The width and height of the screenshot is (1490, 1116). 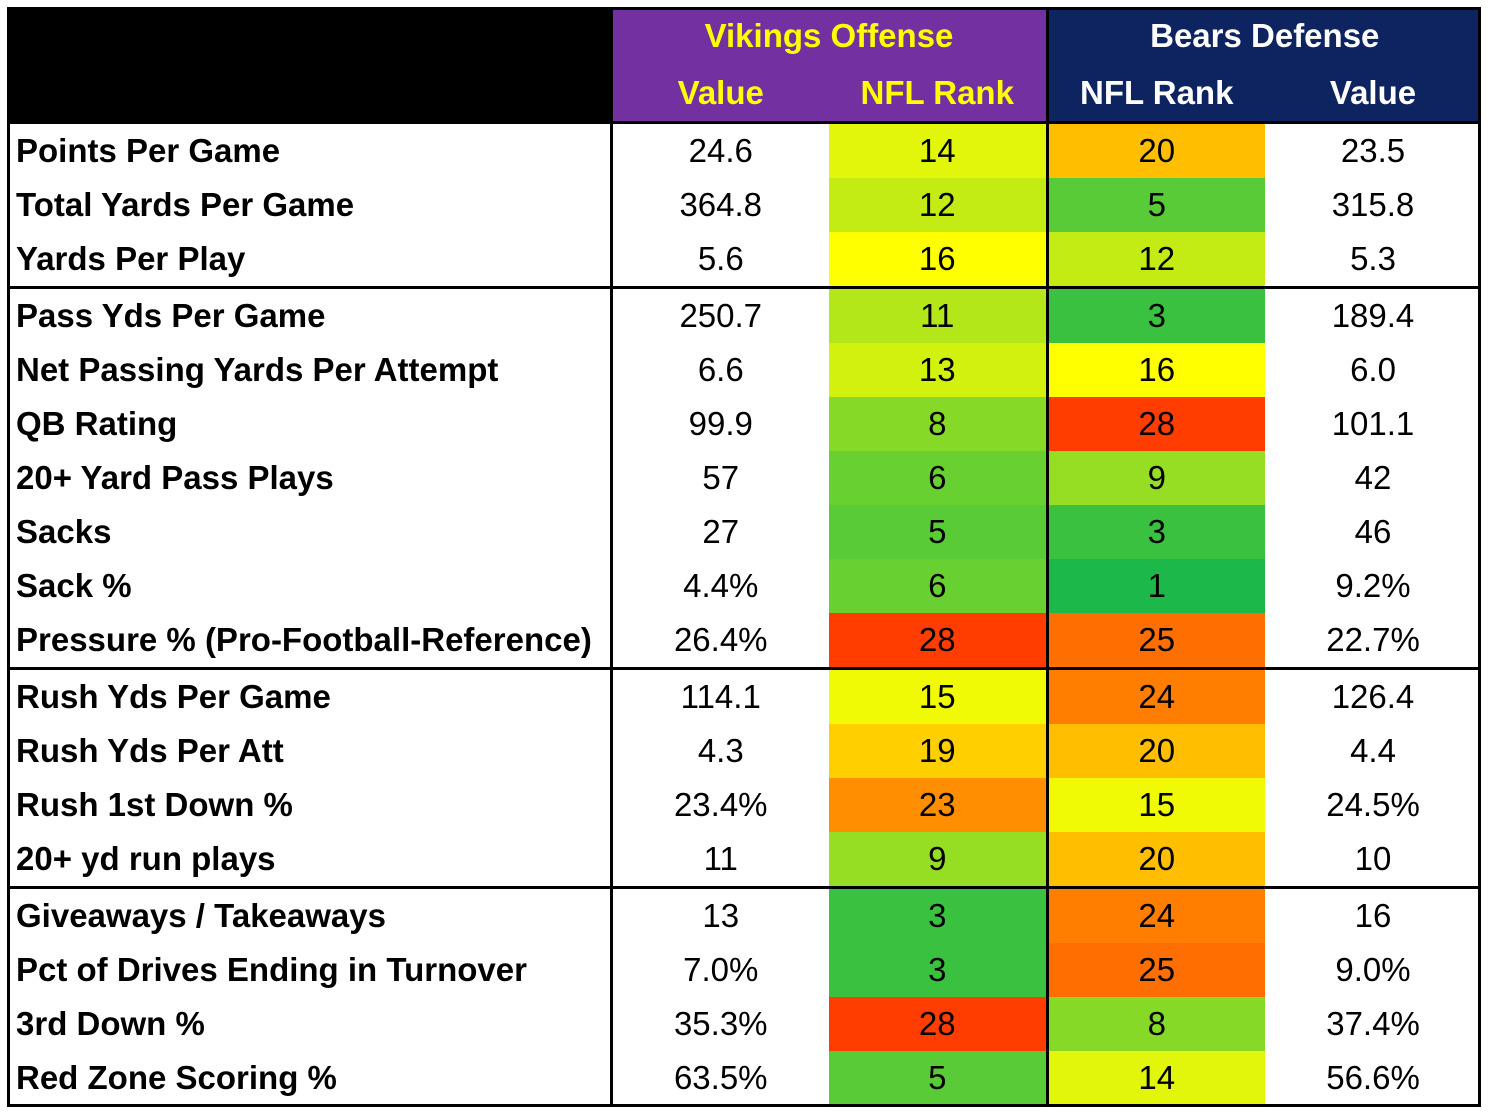 What do you see at coordinates (1373, 804) in the screenshot?
I see `bears-value-cell: 24.5%` at bounding box center [1373, 804].